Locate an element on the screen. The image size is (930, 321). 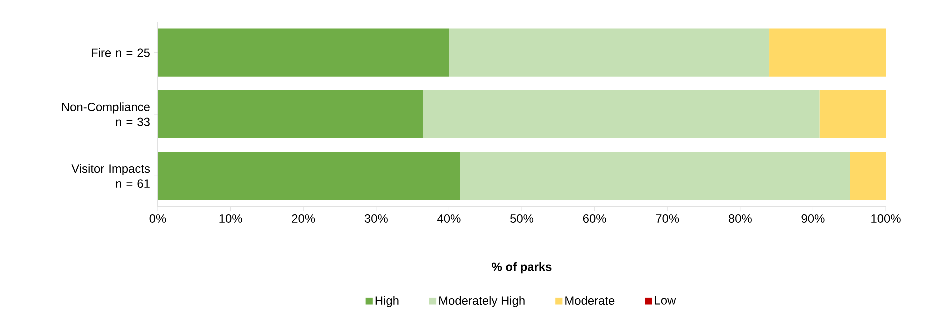
x-tick-label: 60% is located at coordinates (594, 218).